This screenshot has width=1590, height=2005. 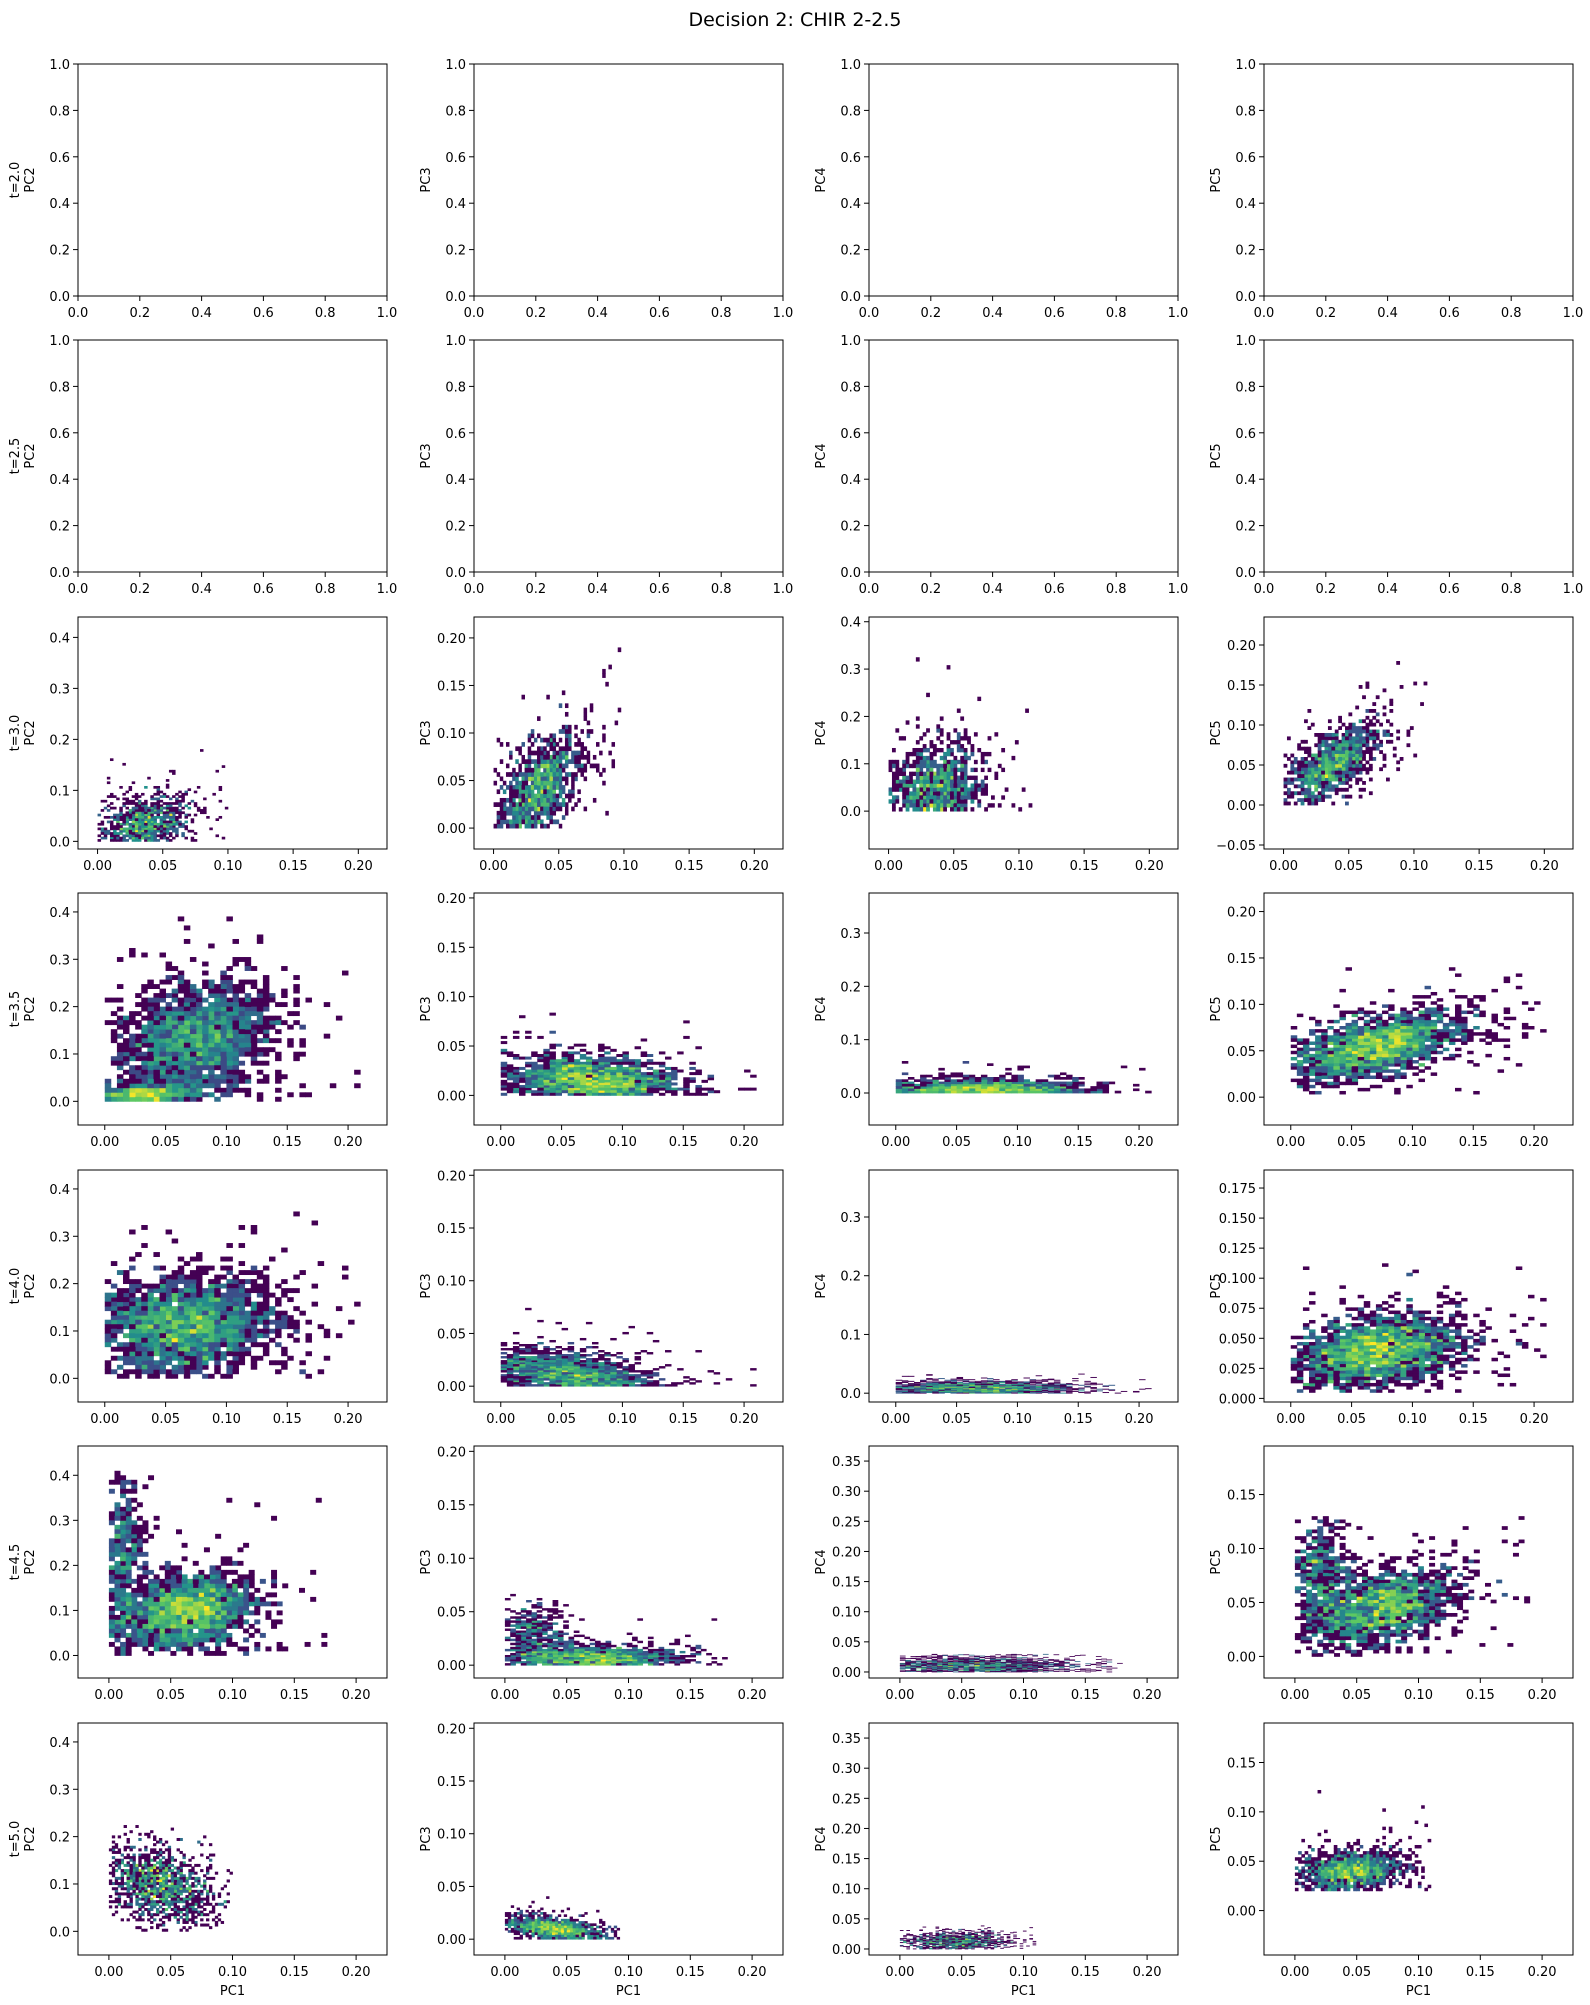 I want to click on x-tick-label: 0.15, so click(x=1084, y=866).